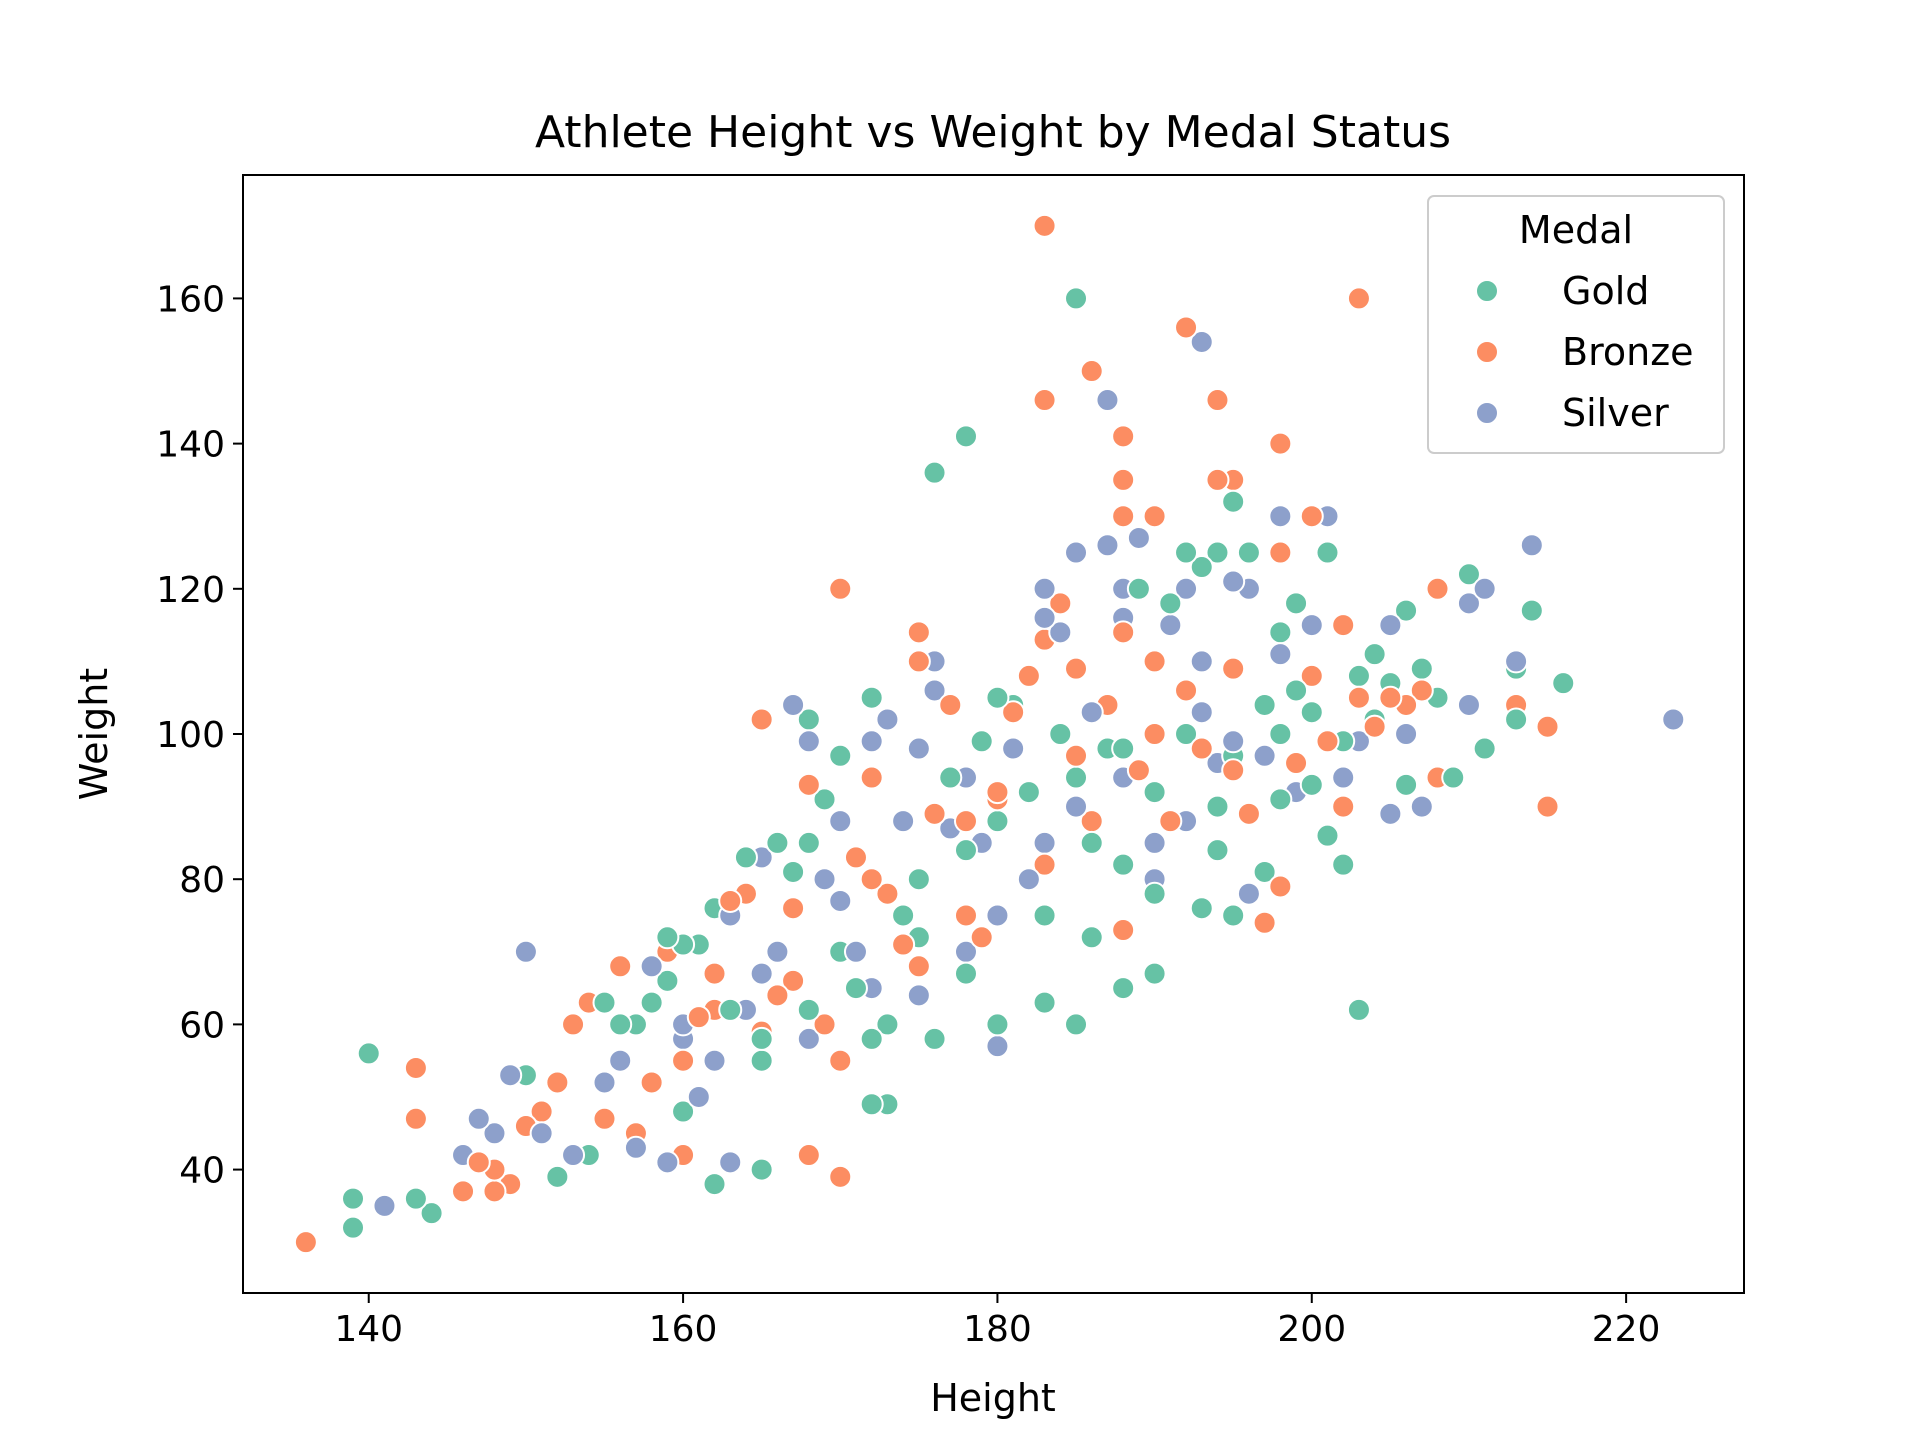  Describe the element at coordinates (1628, 352) in the screenshot. I see `legend-label-bronze: Bronze` at that location.